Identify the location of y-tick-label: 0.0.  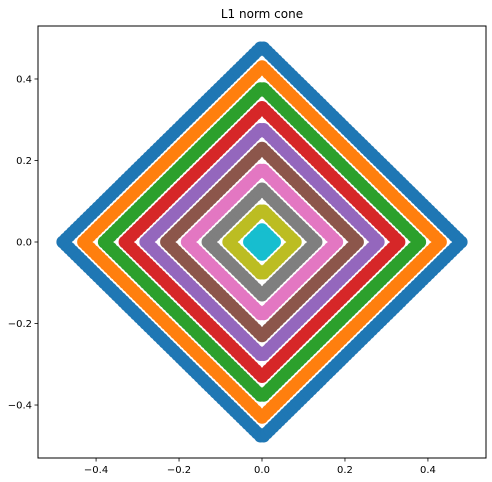
(24, 243).